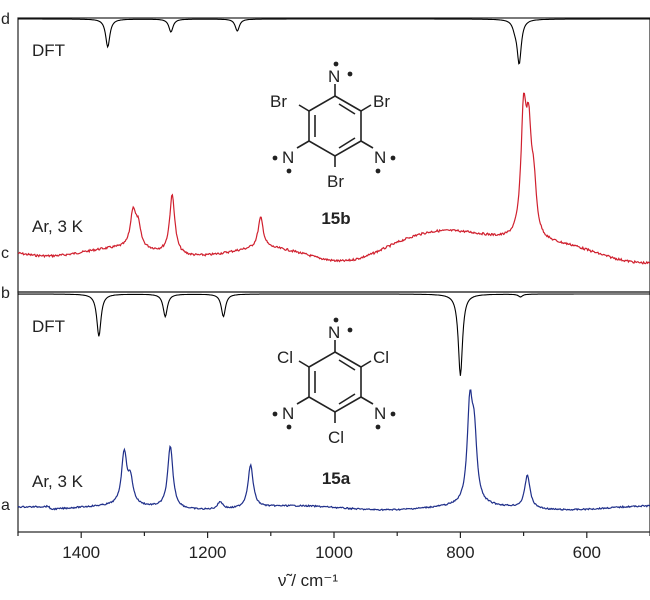  I want to click on x-axis: 1400 1200 1000 800 600, so click(333, 547).